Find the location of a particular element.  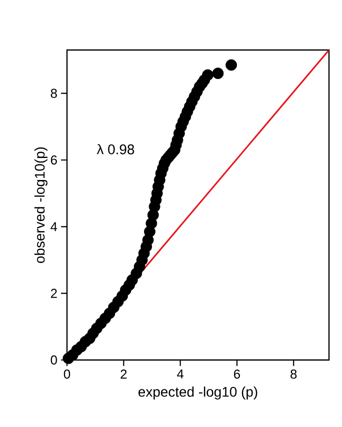

x-tick-label: 2 is located at coordinates (123, 374).